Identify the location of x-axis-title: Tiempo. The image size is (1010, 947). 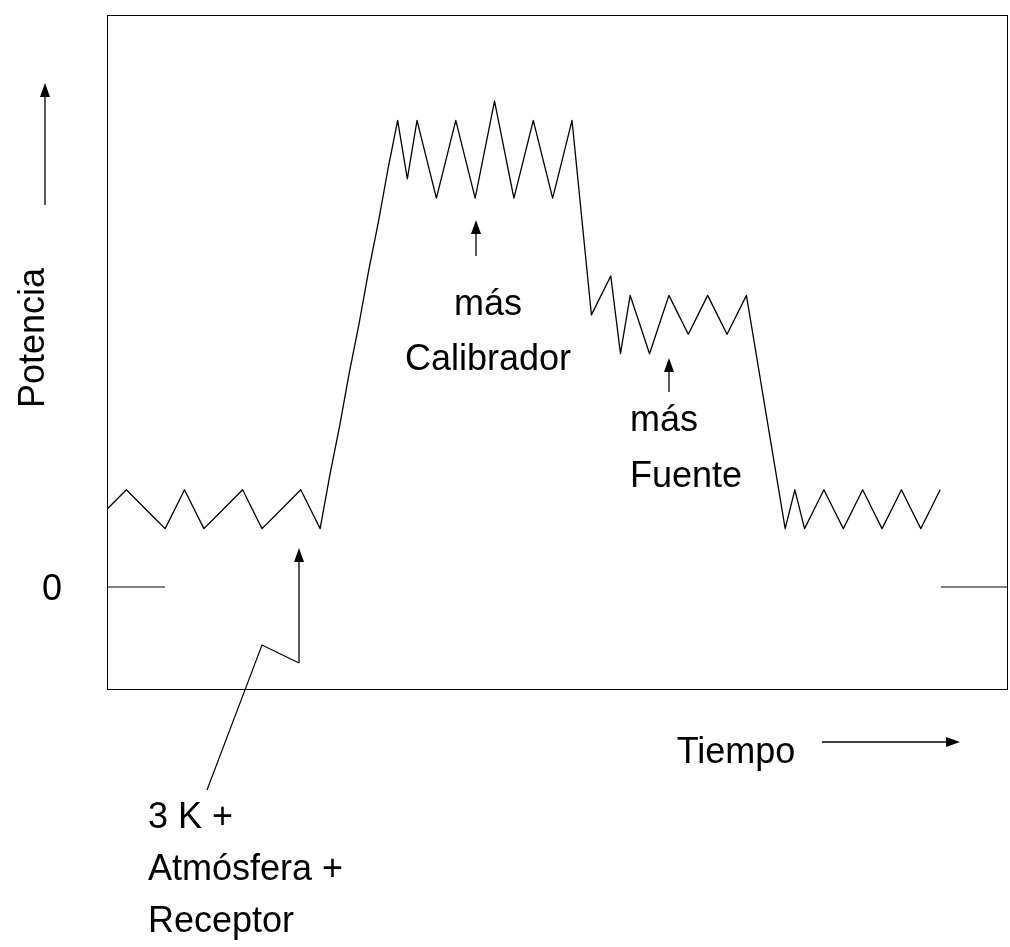
(736, 750).